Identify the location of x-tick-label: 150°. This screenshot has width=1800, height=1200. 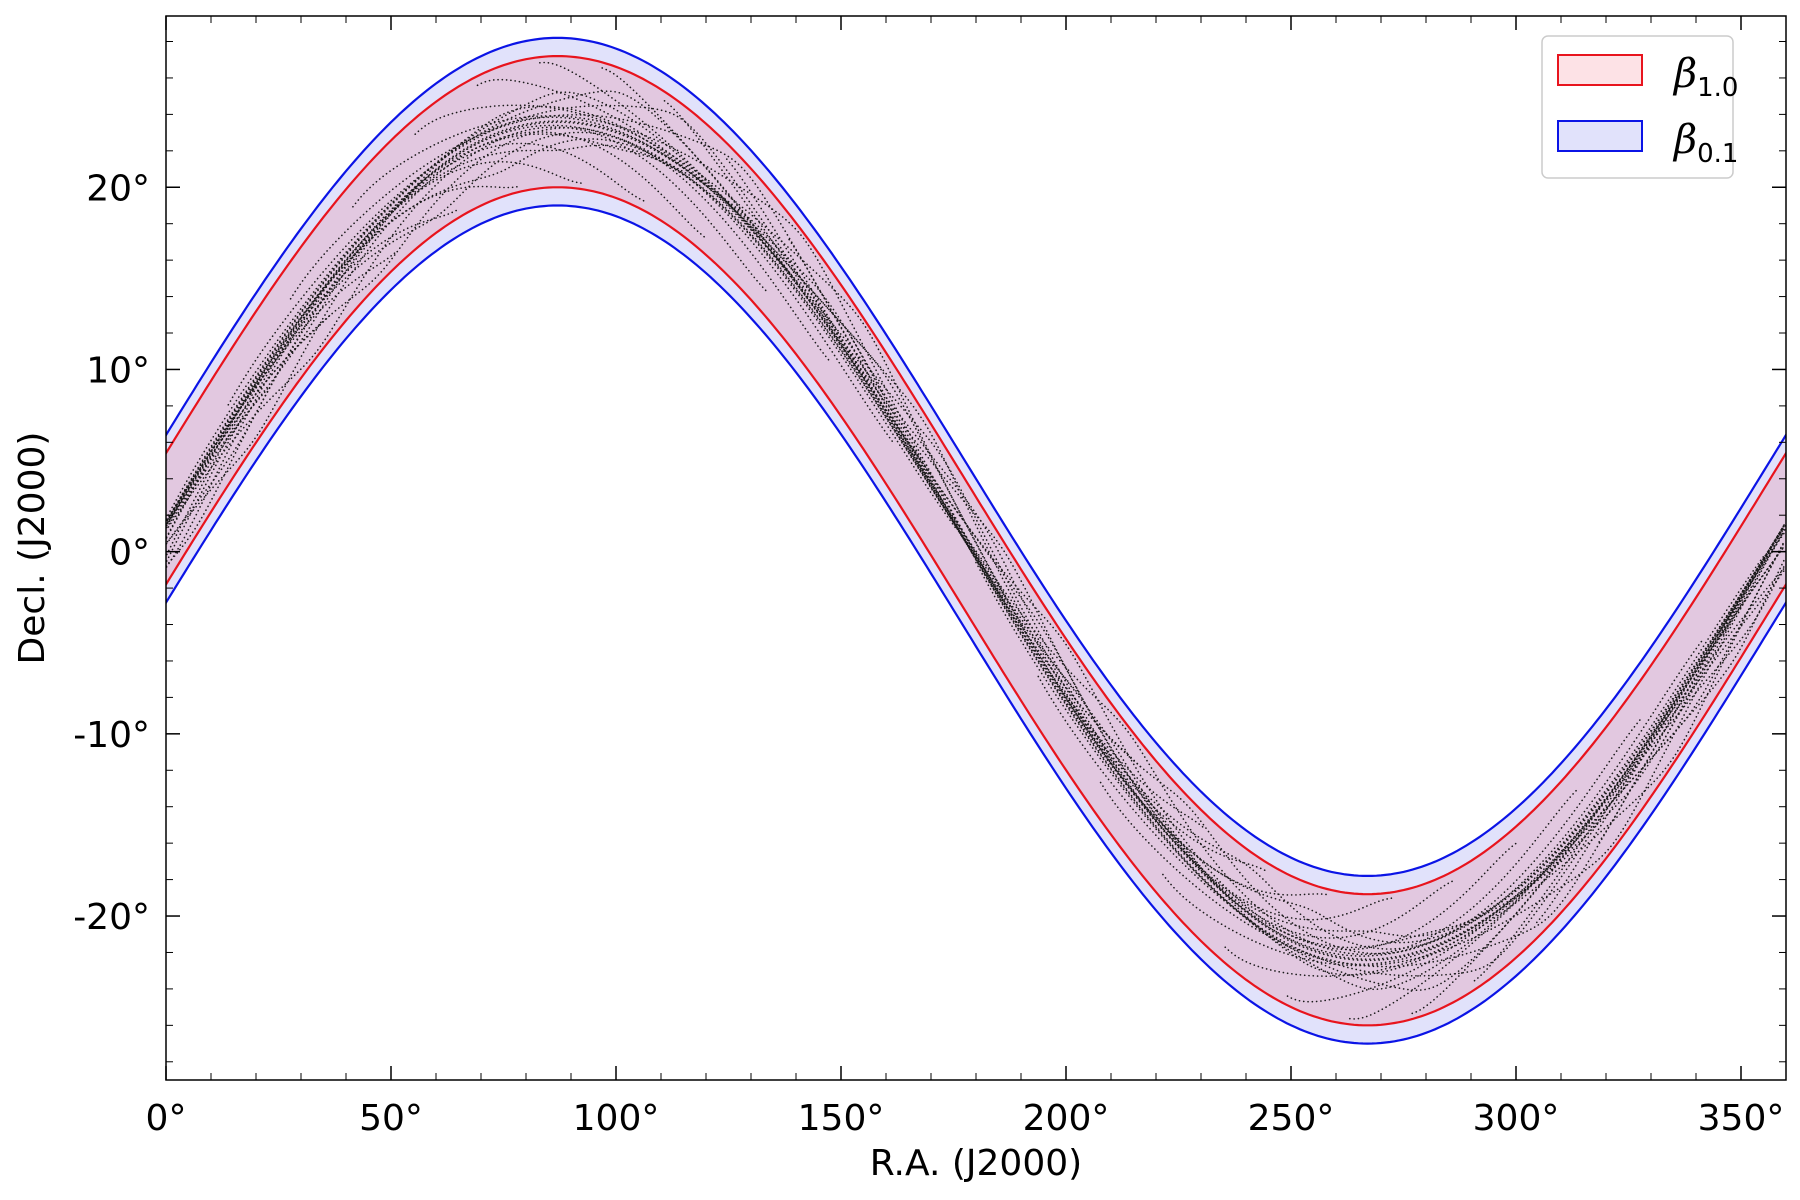
(841, 1118).